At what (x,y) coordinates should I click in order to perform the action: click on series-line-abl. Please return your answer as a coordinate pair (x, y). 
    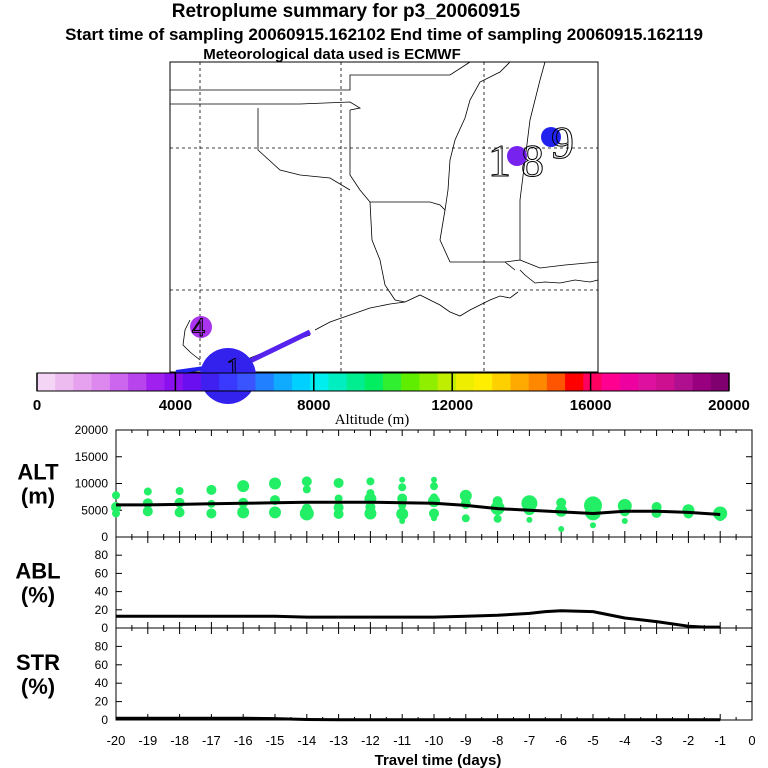
    Looking at the image, I should click on (418, 619).